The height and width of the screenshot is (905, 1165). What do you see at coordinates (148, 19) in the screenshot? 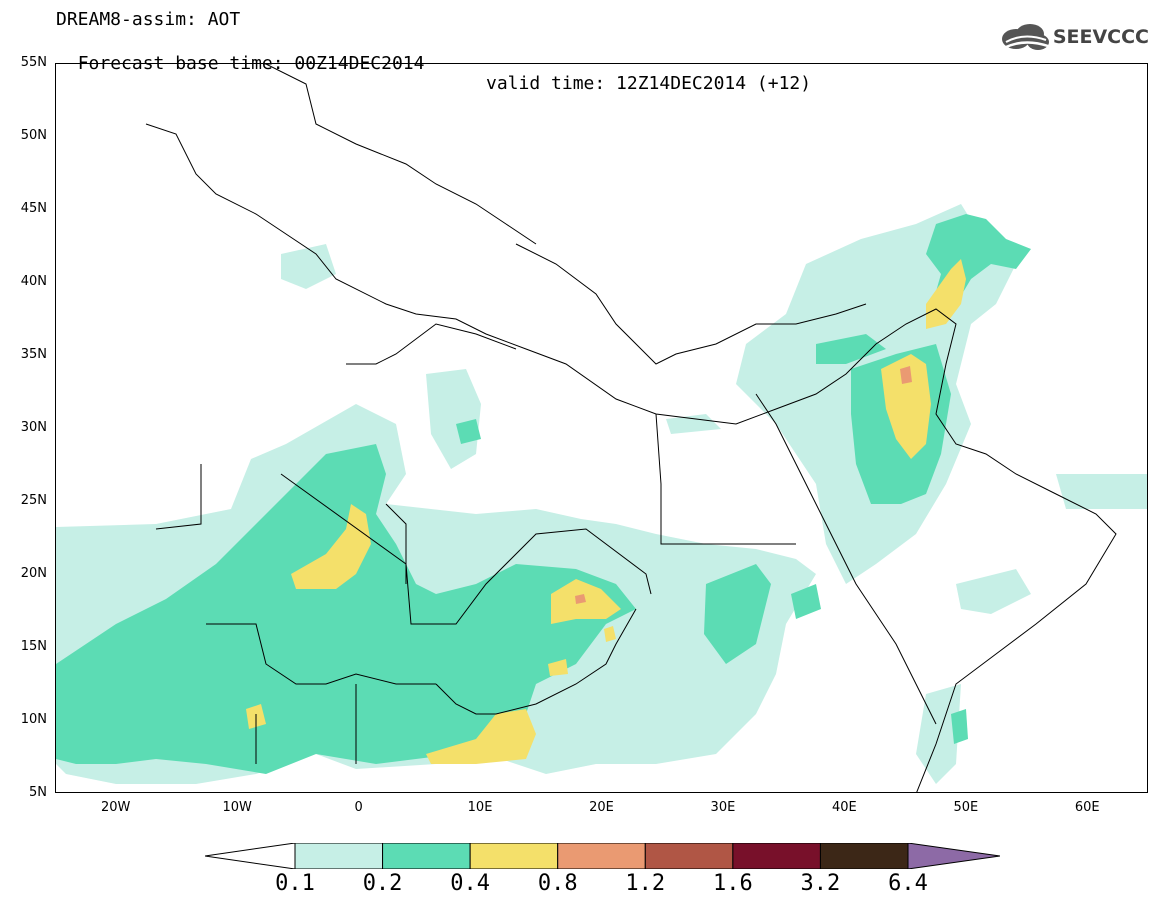
I see `chart-title: DREAM8-assim: AOT` at bounding box center [148, 19].